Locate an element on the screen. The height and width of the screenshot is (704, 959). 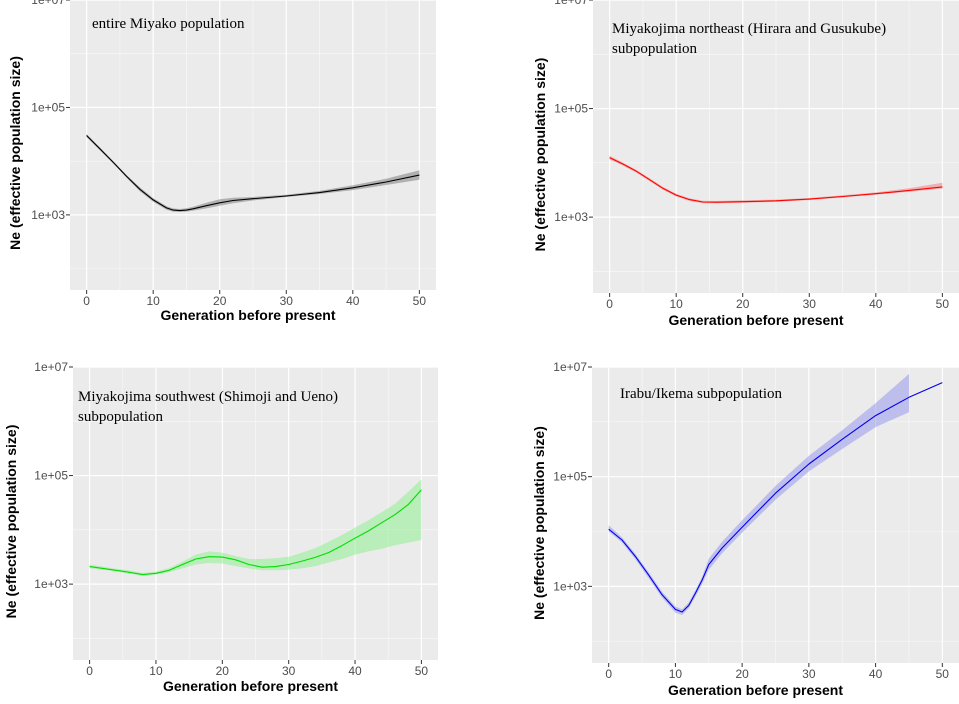
panel-annotation: Miyakojima southwest (Shimoji and Ueno) is located at coordinates (208, 397).